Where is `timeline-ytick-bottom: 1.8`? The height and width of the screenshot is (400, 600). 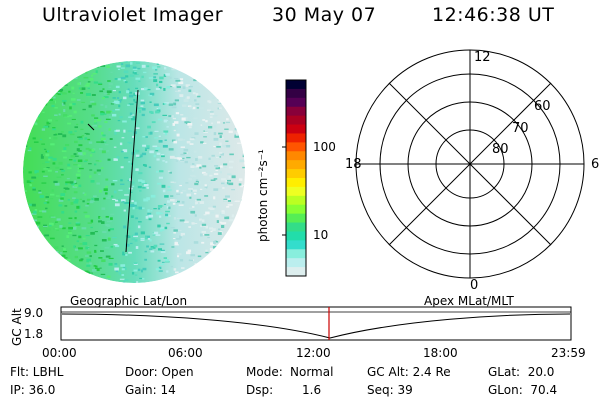 timeline-ytick-bottom: 1.8 is located at coordinates (34, 334).